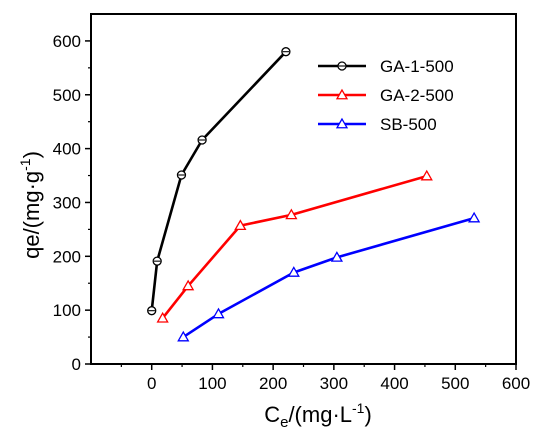 The image size is (550, 443). What do you see at coordinates (67, 310) in the screenshot?
I see `y-tick-label: 100` at bounding box center [67, 310].